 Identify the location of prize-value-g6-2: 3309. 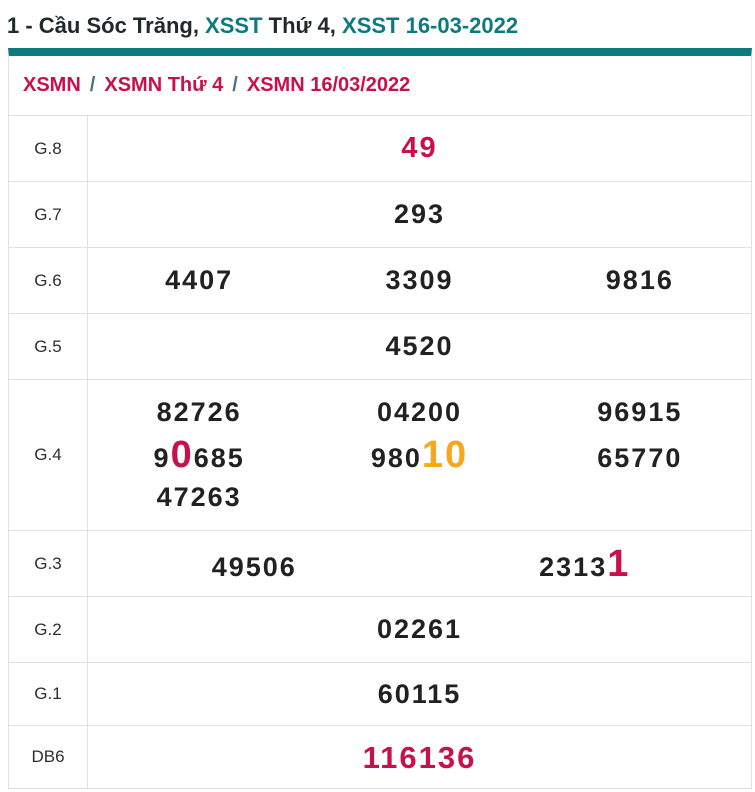
(419, 280).